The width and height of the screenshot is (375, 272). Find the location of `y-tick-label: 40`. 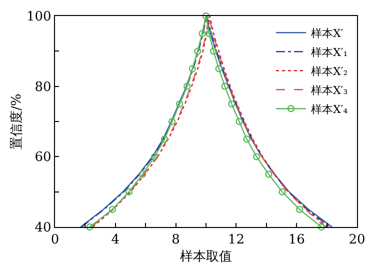

y-tick-label: 40 is located at coordinates (43, 228).